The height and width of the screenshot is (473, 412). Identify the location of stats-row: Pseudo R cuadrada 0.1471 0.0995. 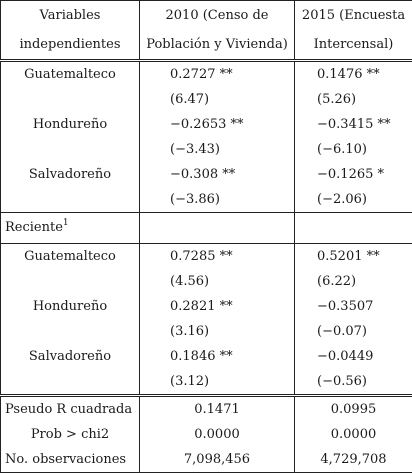
(206, 409).